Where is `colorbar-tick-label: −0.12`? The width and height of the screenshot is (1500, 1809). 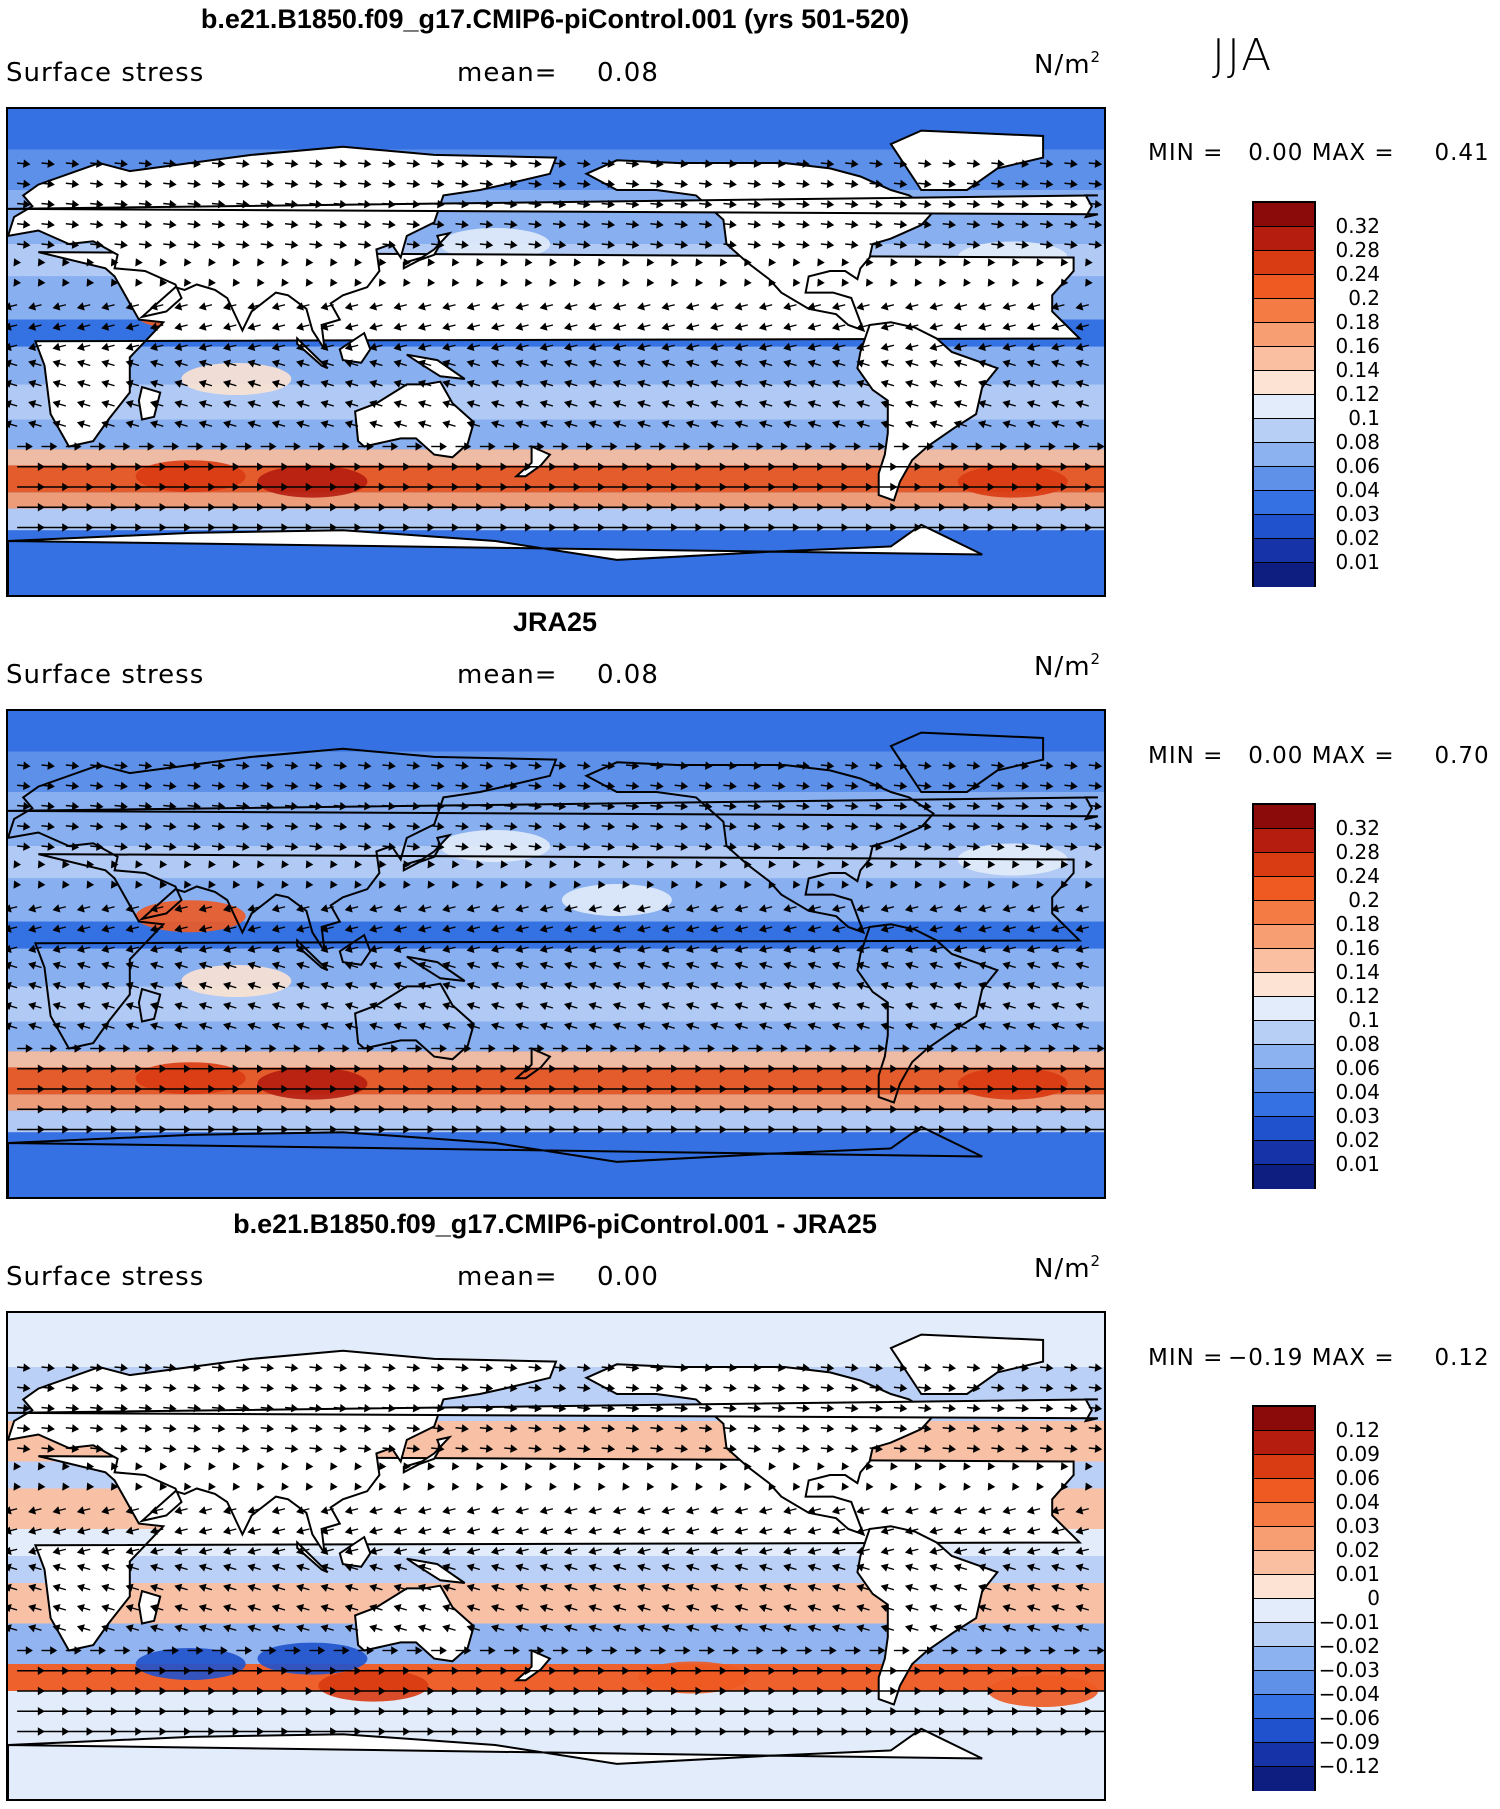
colorbar-tick-label: −0.12 is located at coordinates (1349, 1766).